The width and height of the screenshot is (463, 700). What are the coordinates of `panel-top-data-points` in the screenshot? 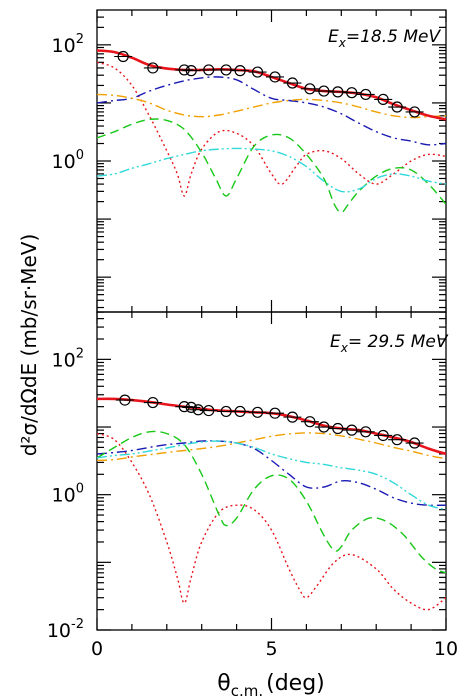 It's located at (269, 84).